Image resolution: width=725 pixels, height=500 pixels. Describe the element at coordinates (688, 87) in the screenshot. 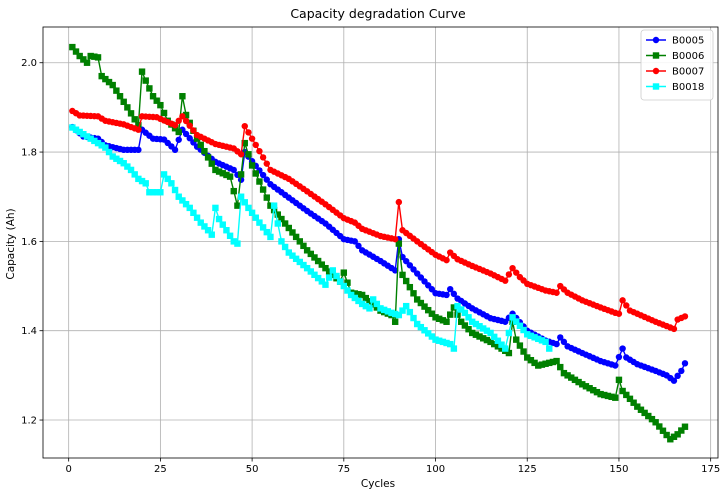

I see `legend-label: B0018` at that location.